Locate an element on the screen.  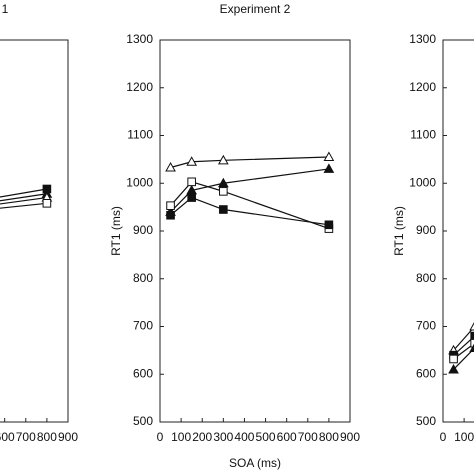
panel-title: Experiment 2 is located at coordinates (255, 9).